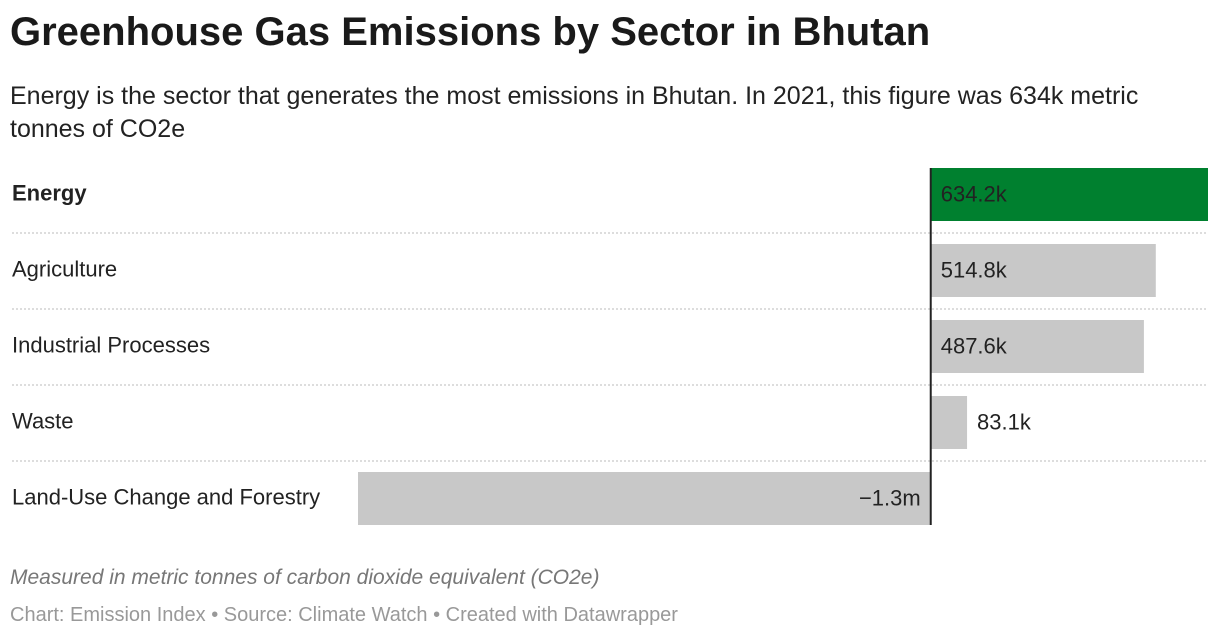 This screenshot has height=640, width=1220. What do you see at coordinates (1004, 421) in the screenshot?
I see `value-label: 83.1k` at bounding box center [1004, 421].